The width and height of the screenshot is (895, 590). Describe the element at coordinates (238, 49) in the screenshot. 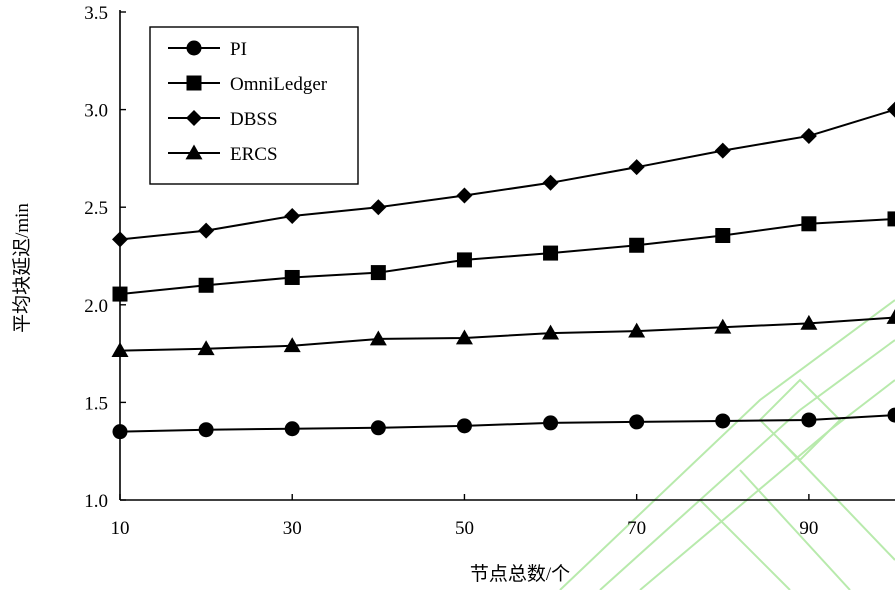

I see `legend-label: PI` at that location.